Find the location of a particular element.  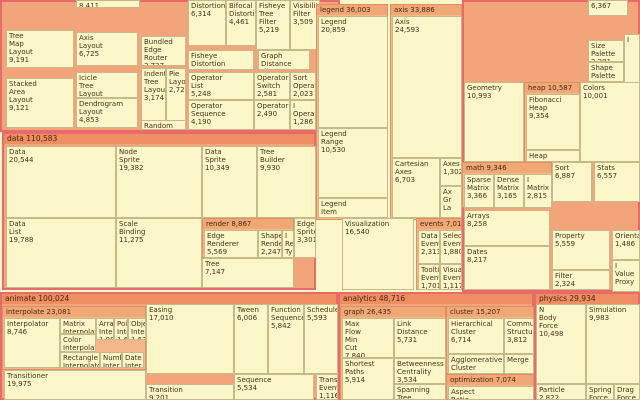

cell-axes: Axes 1,302 is located at coordinates (451, 172).